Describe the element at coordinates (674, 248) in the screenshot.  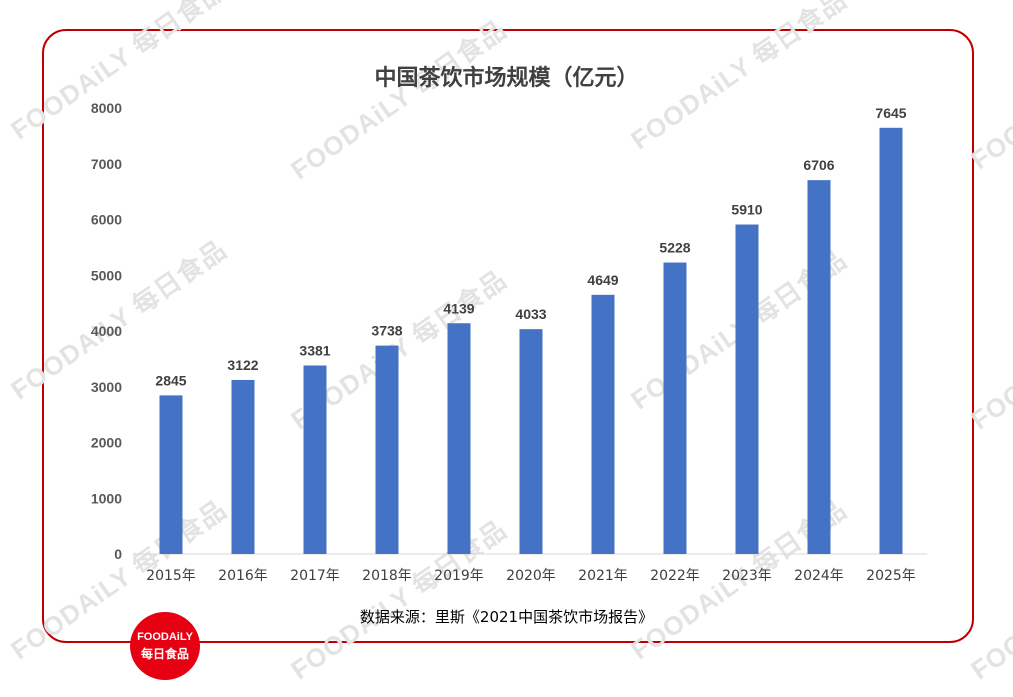
I see `data-label: 5228` at that location.